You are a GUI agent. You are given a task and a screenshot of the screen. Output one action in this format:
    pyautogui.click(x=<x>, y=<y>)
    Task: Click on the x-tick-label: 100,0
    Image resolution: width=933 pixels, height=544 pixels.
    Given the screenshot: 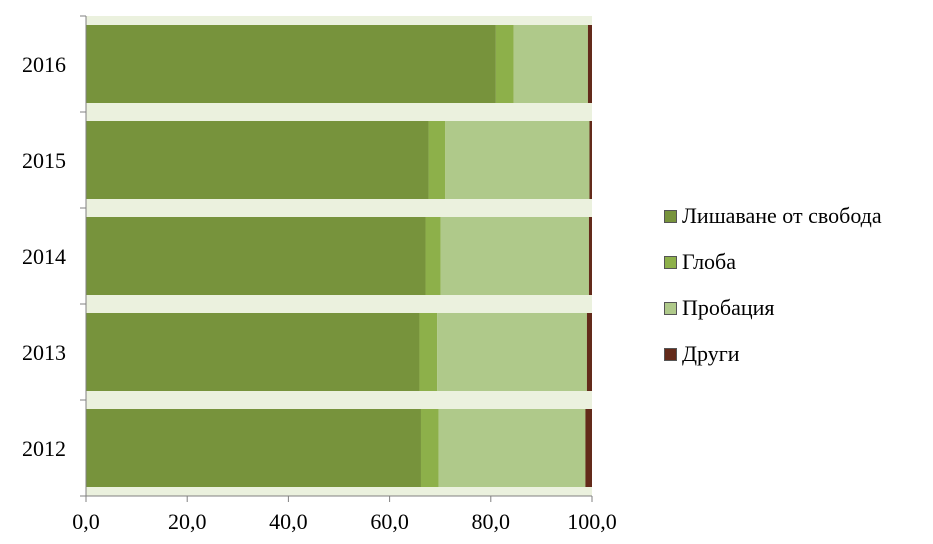 What is the action you would take?
    pyautogui.click(x=592, y=521)
    